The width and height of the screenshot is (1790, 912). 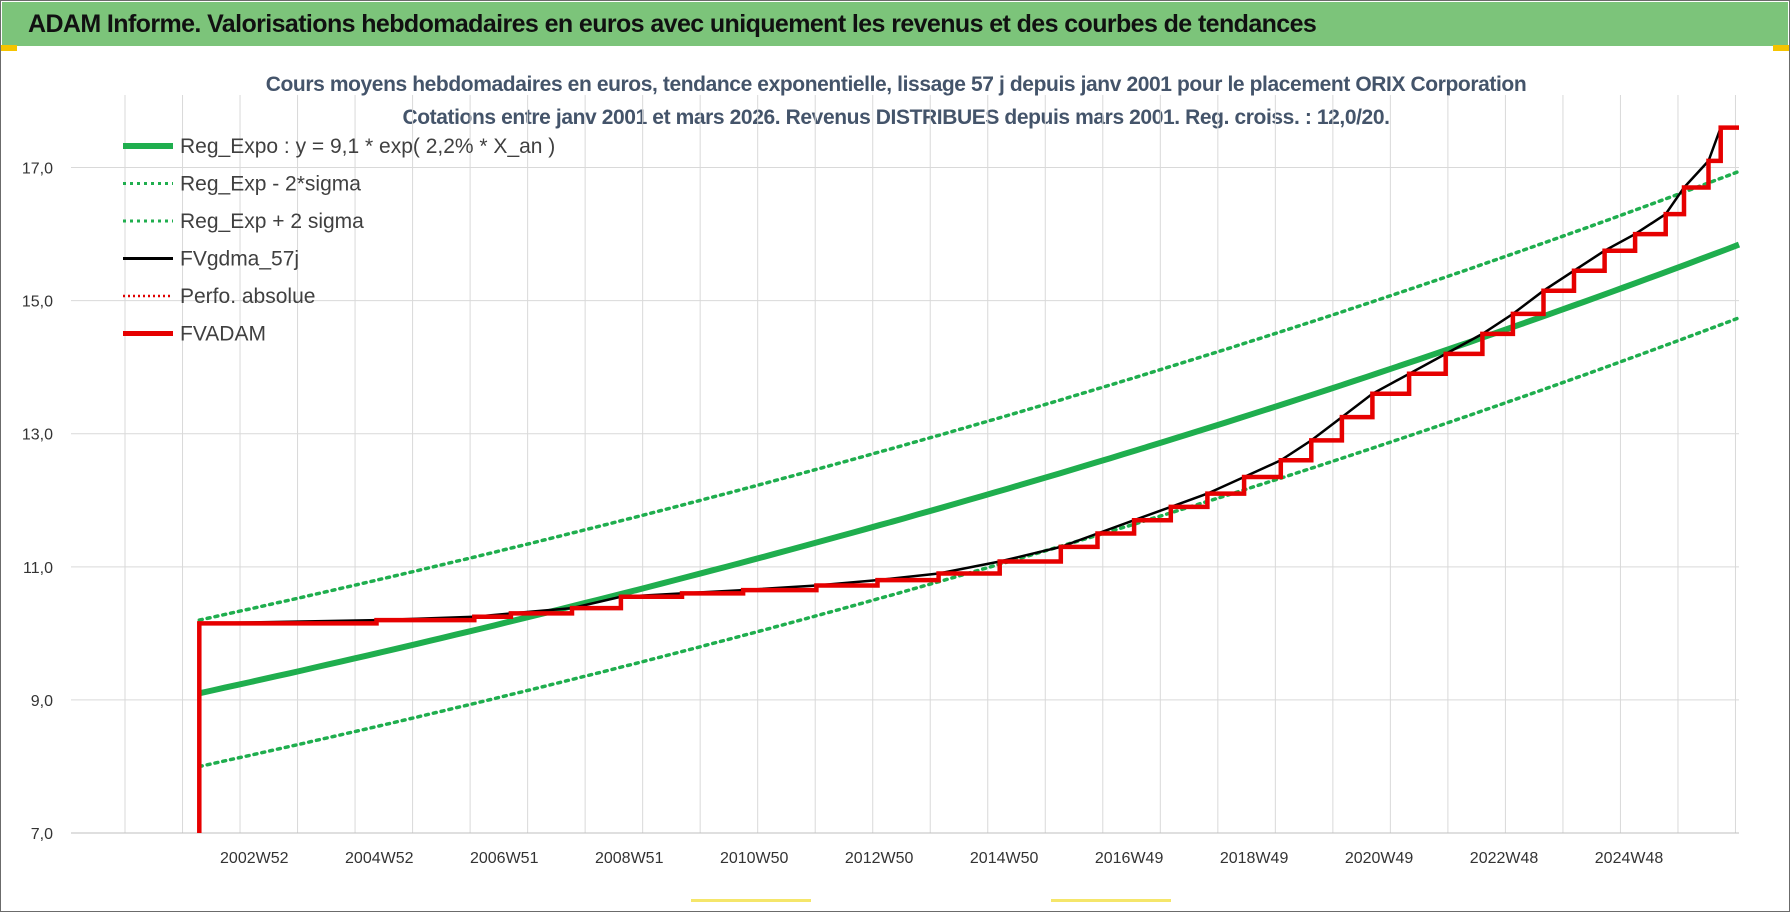 What do you see at coordinates (754, 858) in the screenshot?
I see `x-tick-label: 2010W50` at bounding box center [754, 858].